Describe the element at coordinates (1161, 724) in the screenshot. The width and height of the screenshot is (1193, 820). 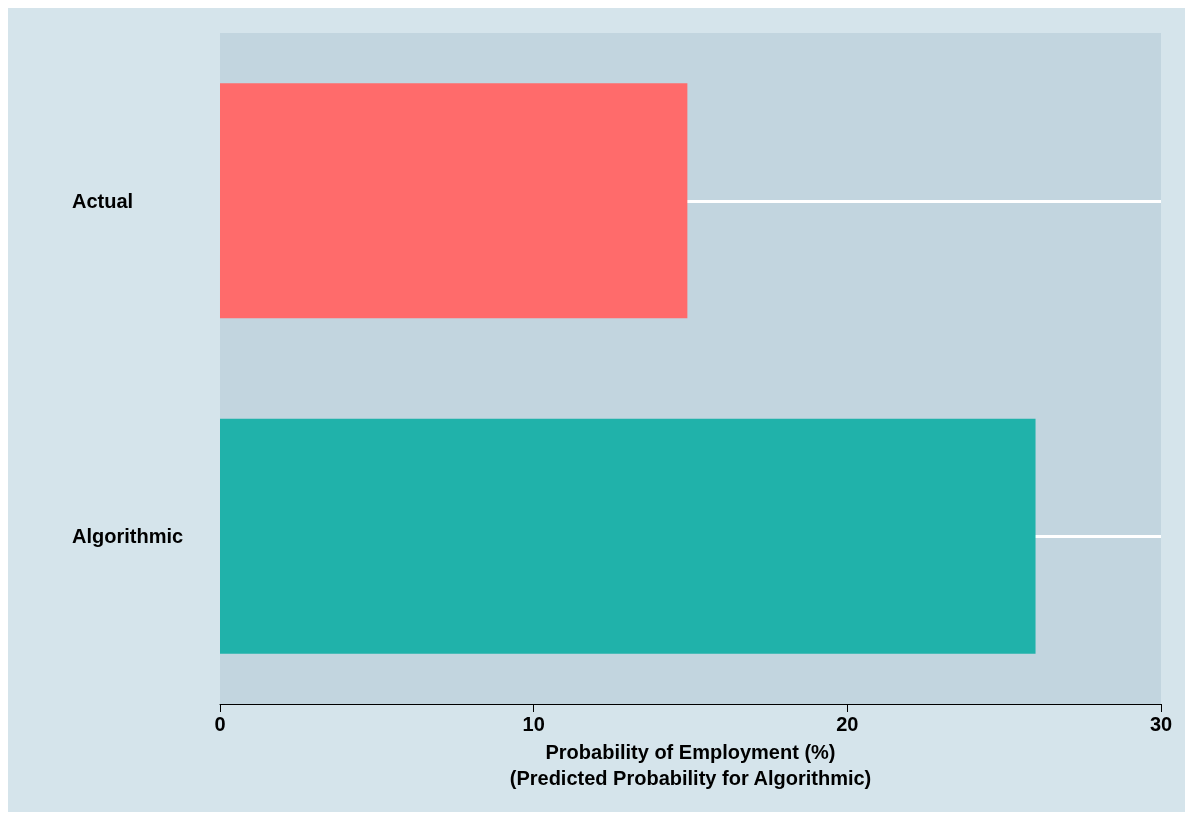
I see `x-tick-label: 30` at that location.